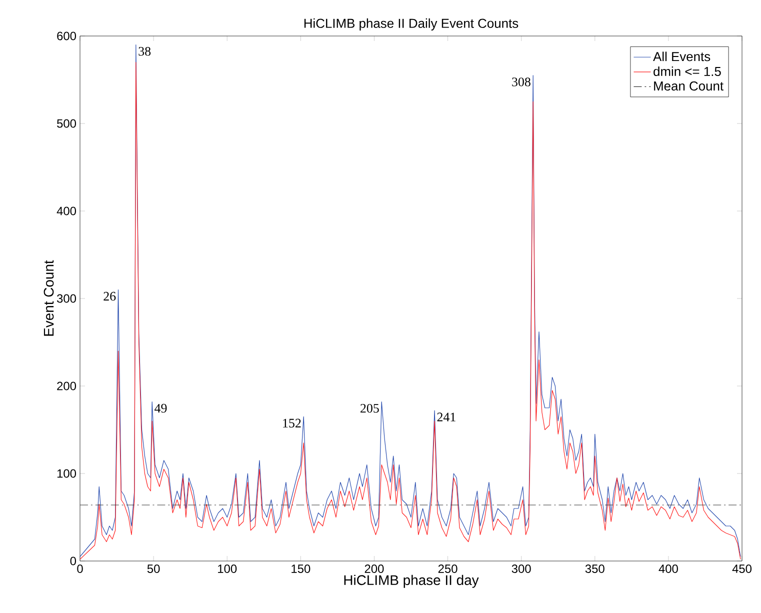 The height and width of the screenshot is (613, 761). What do you see at coordinates (144, 51) in the screenshot?
I see `annotation: 38` at bounding box center [144, 51].